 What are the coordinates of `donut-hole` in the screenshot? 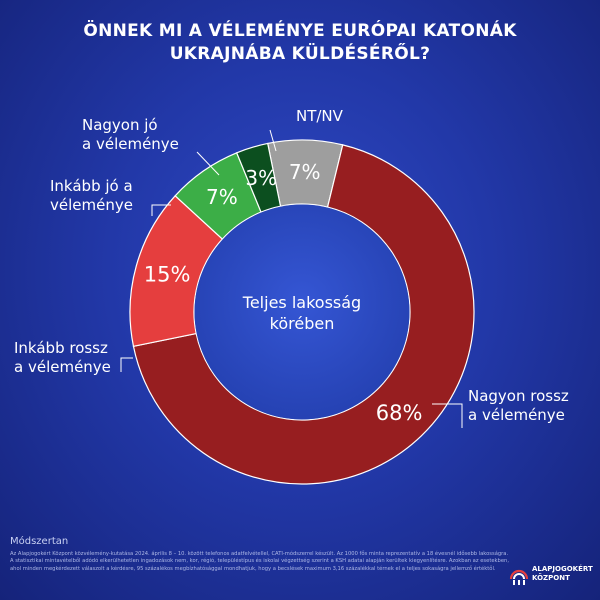 It's located at (302, 312).